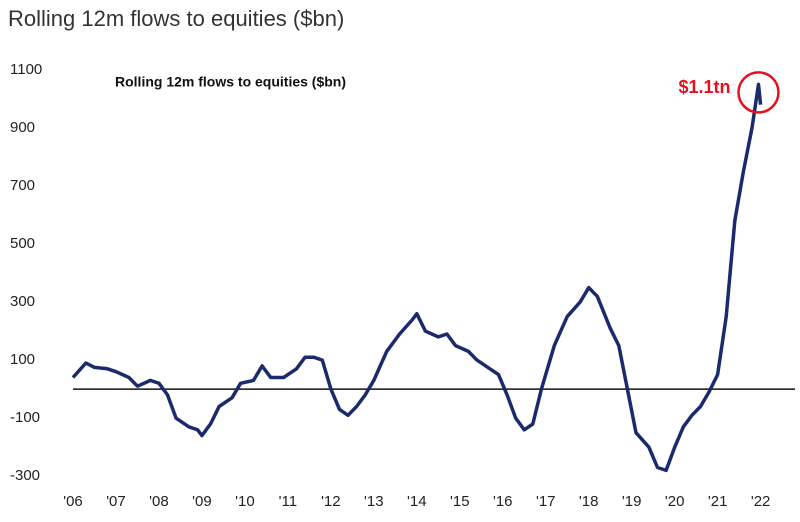 This screenshot has width=800, height=522. I want to click on y-tick-label: -300, so click(25, 475).